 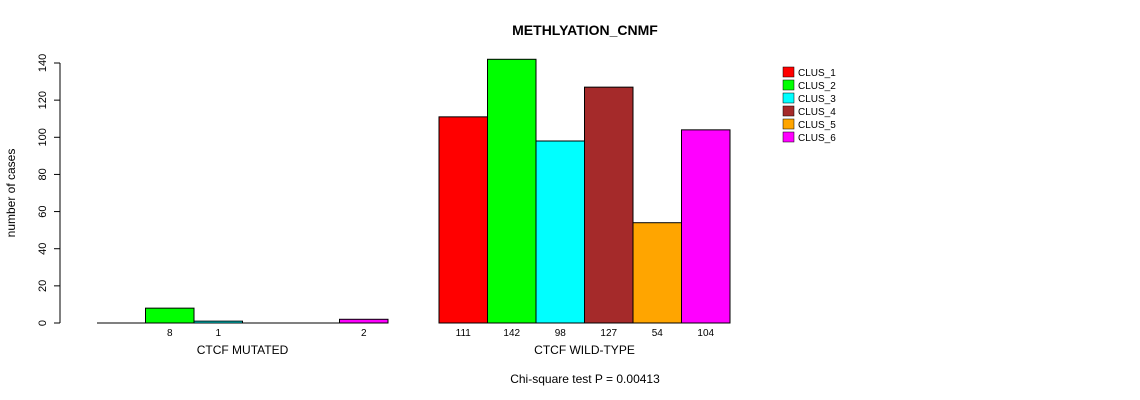 I want to click on bar-value-label: 127, so click(x=608, y=333).